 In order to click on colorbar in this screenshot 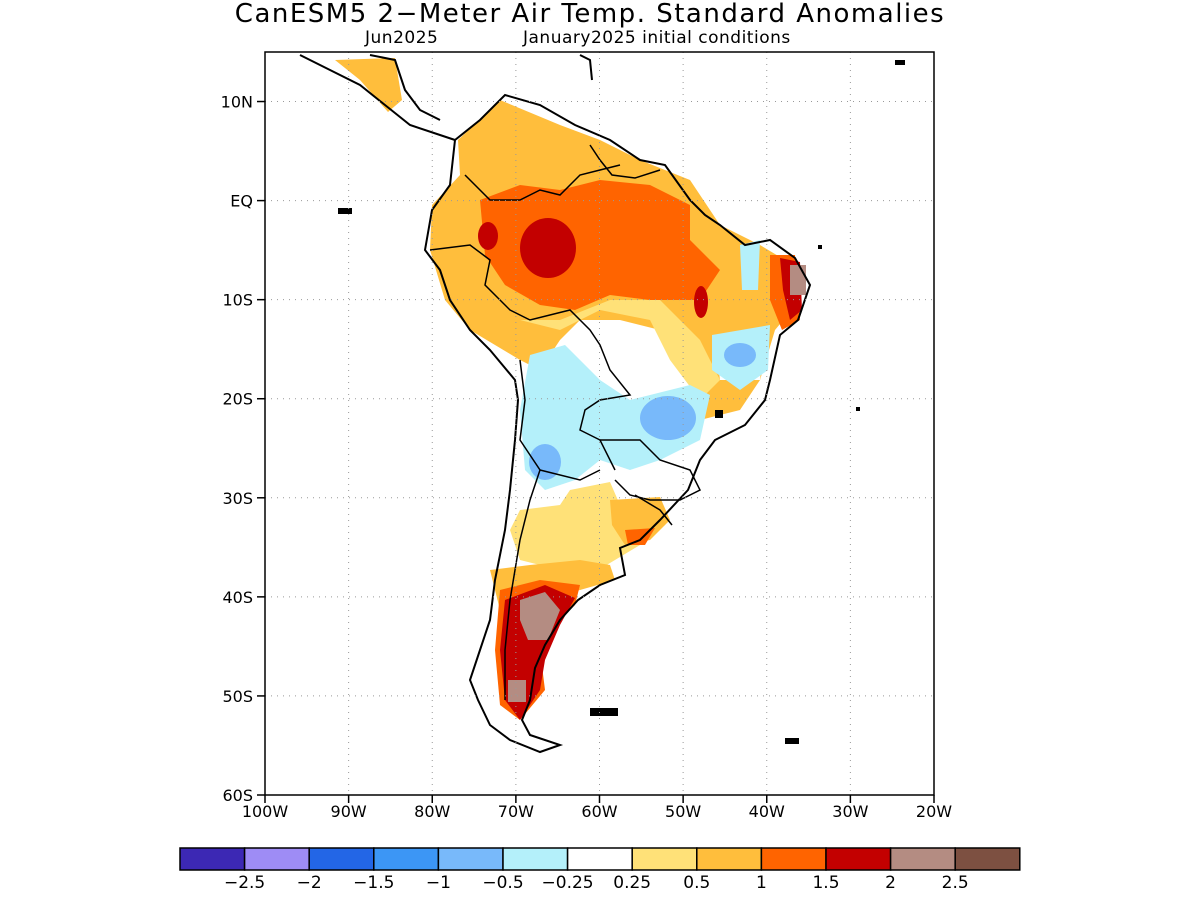, I will do `click(600, 859)`.